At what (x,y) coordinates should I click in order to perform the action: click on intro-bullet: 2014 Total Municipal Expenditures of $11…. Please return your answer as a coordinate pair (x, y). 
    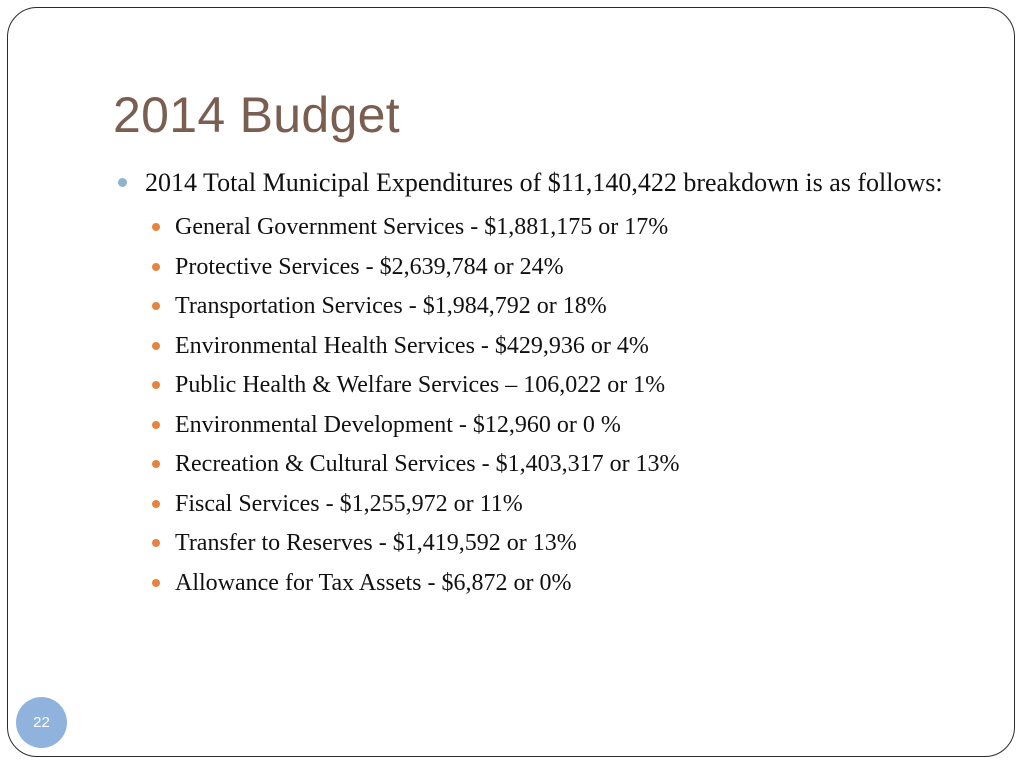
    Looking at the image, I should click on (531, 183).